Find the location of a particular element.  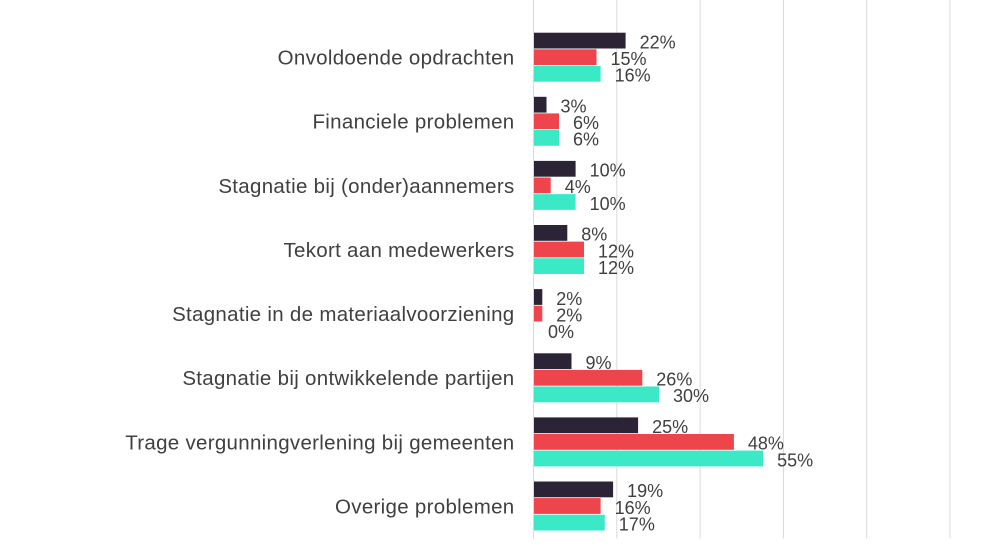

svg-text:Stagnatie in de materiaalvoorz: Stagnatie in de materiaalvoorziening is located at coordinates (343, 314).